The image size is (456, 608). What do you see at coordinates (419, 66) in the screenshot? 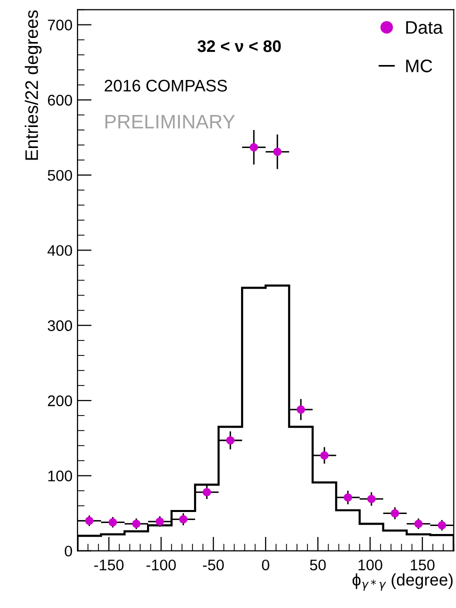
I see `legend-label: MC` at bounding box center [419, 66].